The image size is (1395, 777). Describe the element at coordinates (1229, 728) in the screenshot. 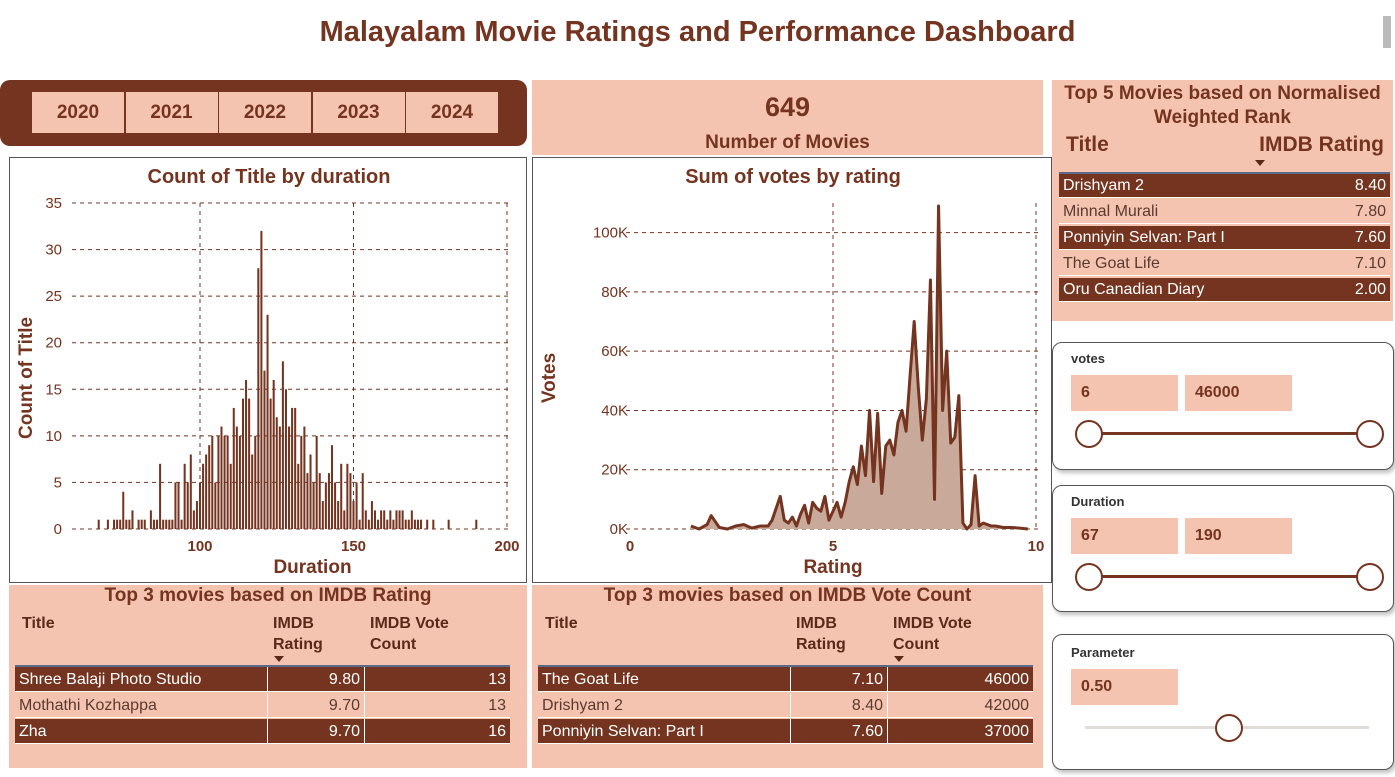

I see `parameter-handle` at that location.